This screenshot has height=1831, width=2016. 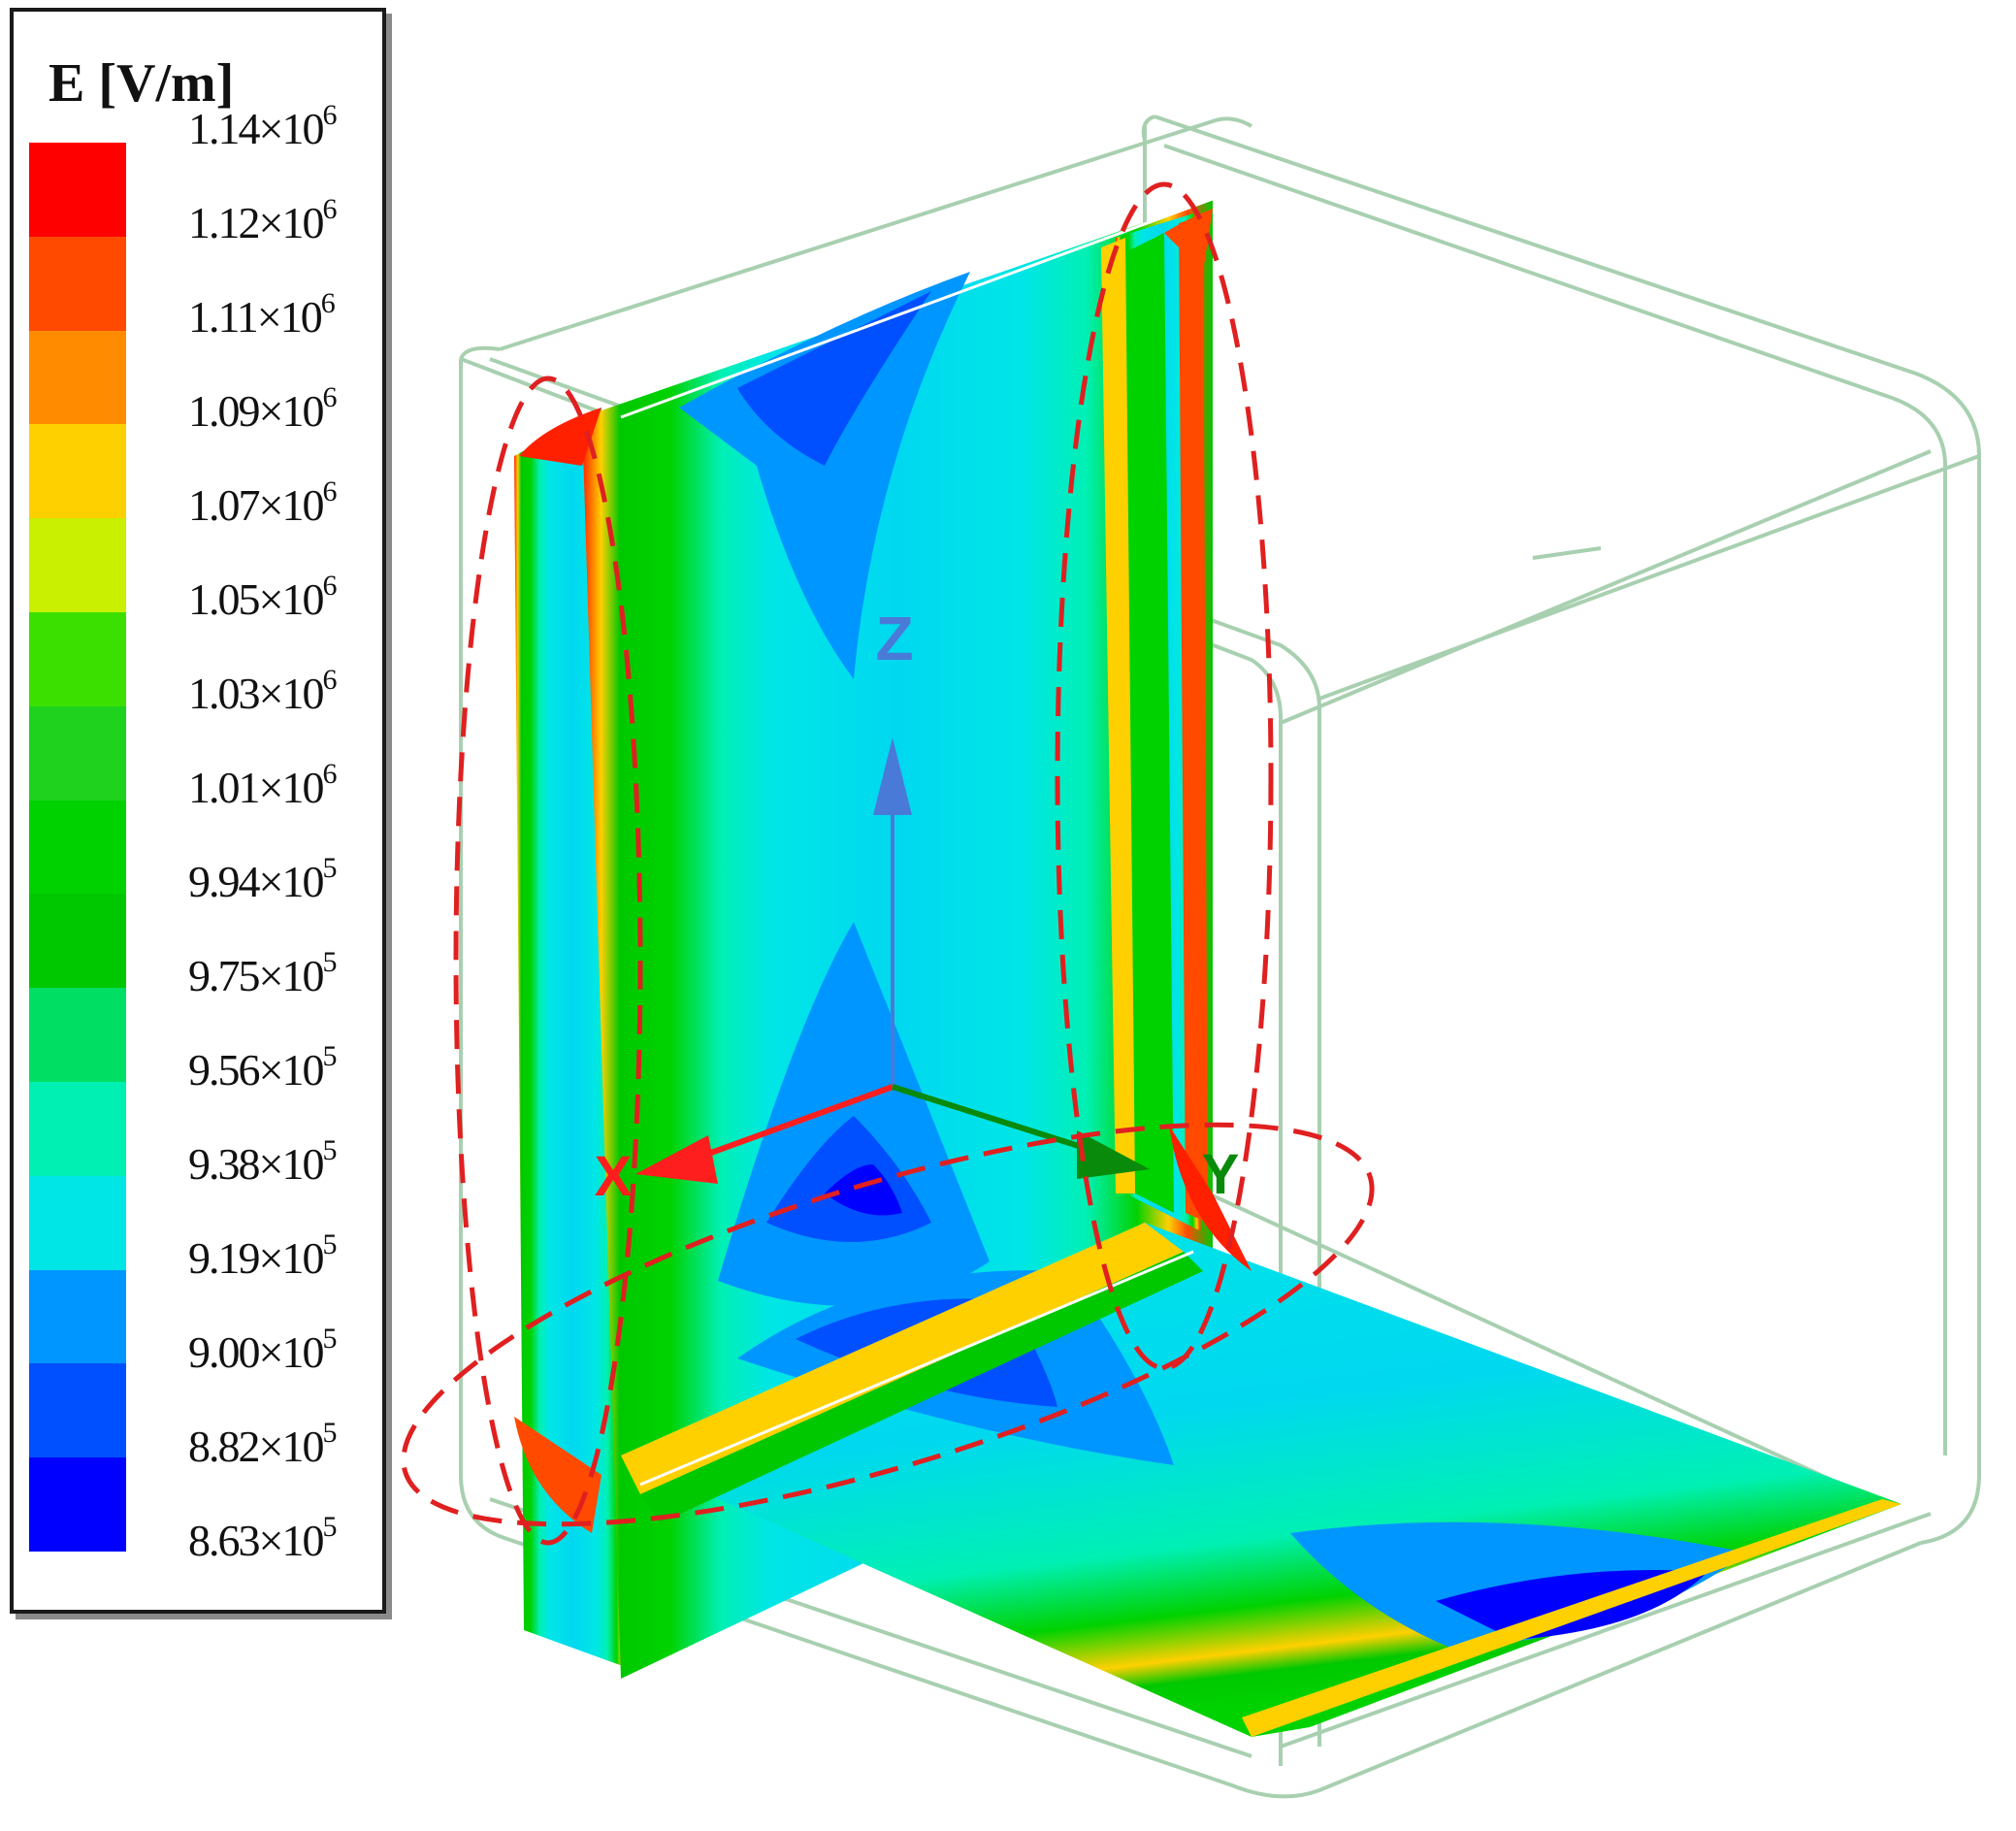 I want to click on scale-tick-label: 1.11×10⁶, so click(x=262, y=314).